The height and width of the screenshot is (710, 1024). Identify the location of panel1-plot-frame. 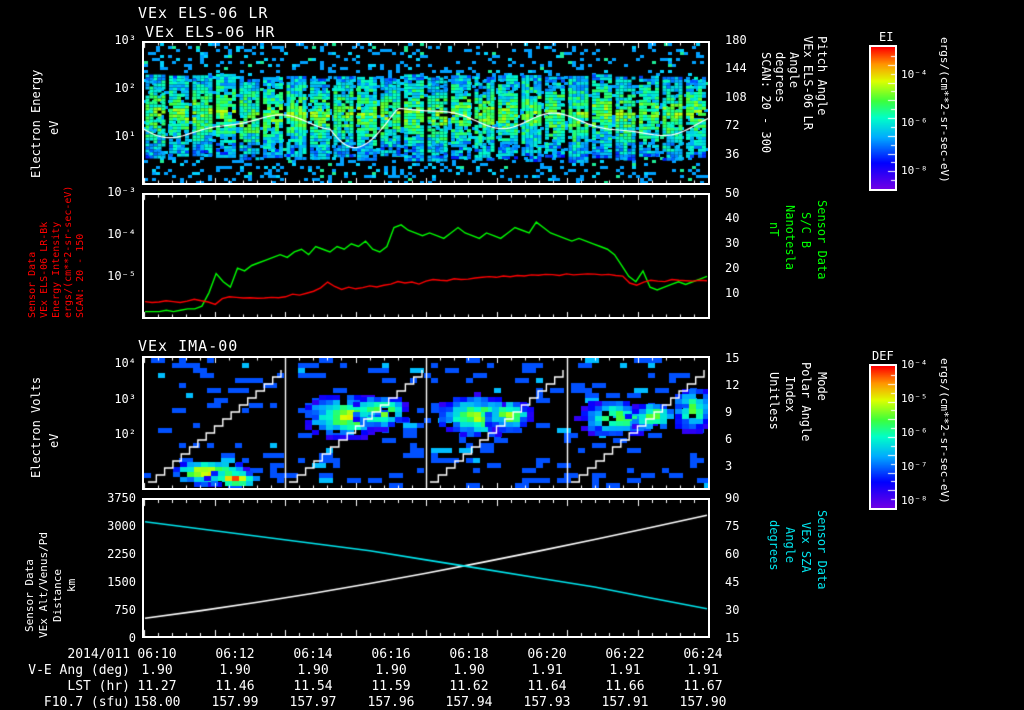
(426, 113).